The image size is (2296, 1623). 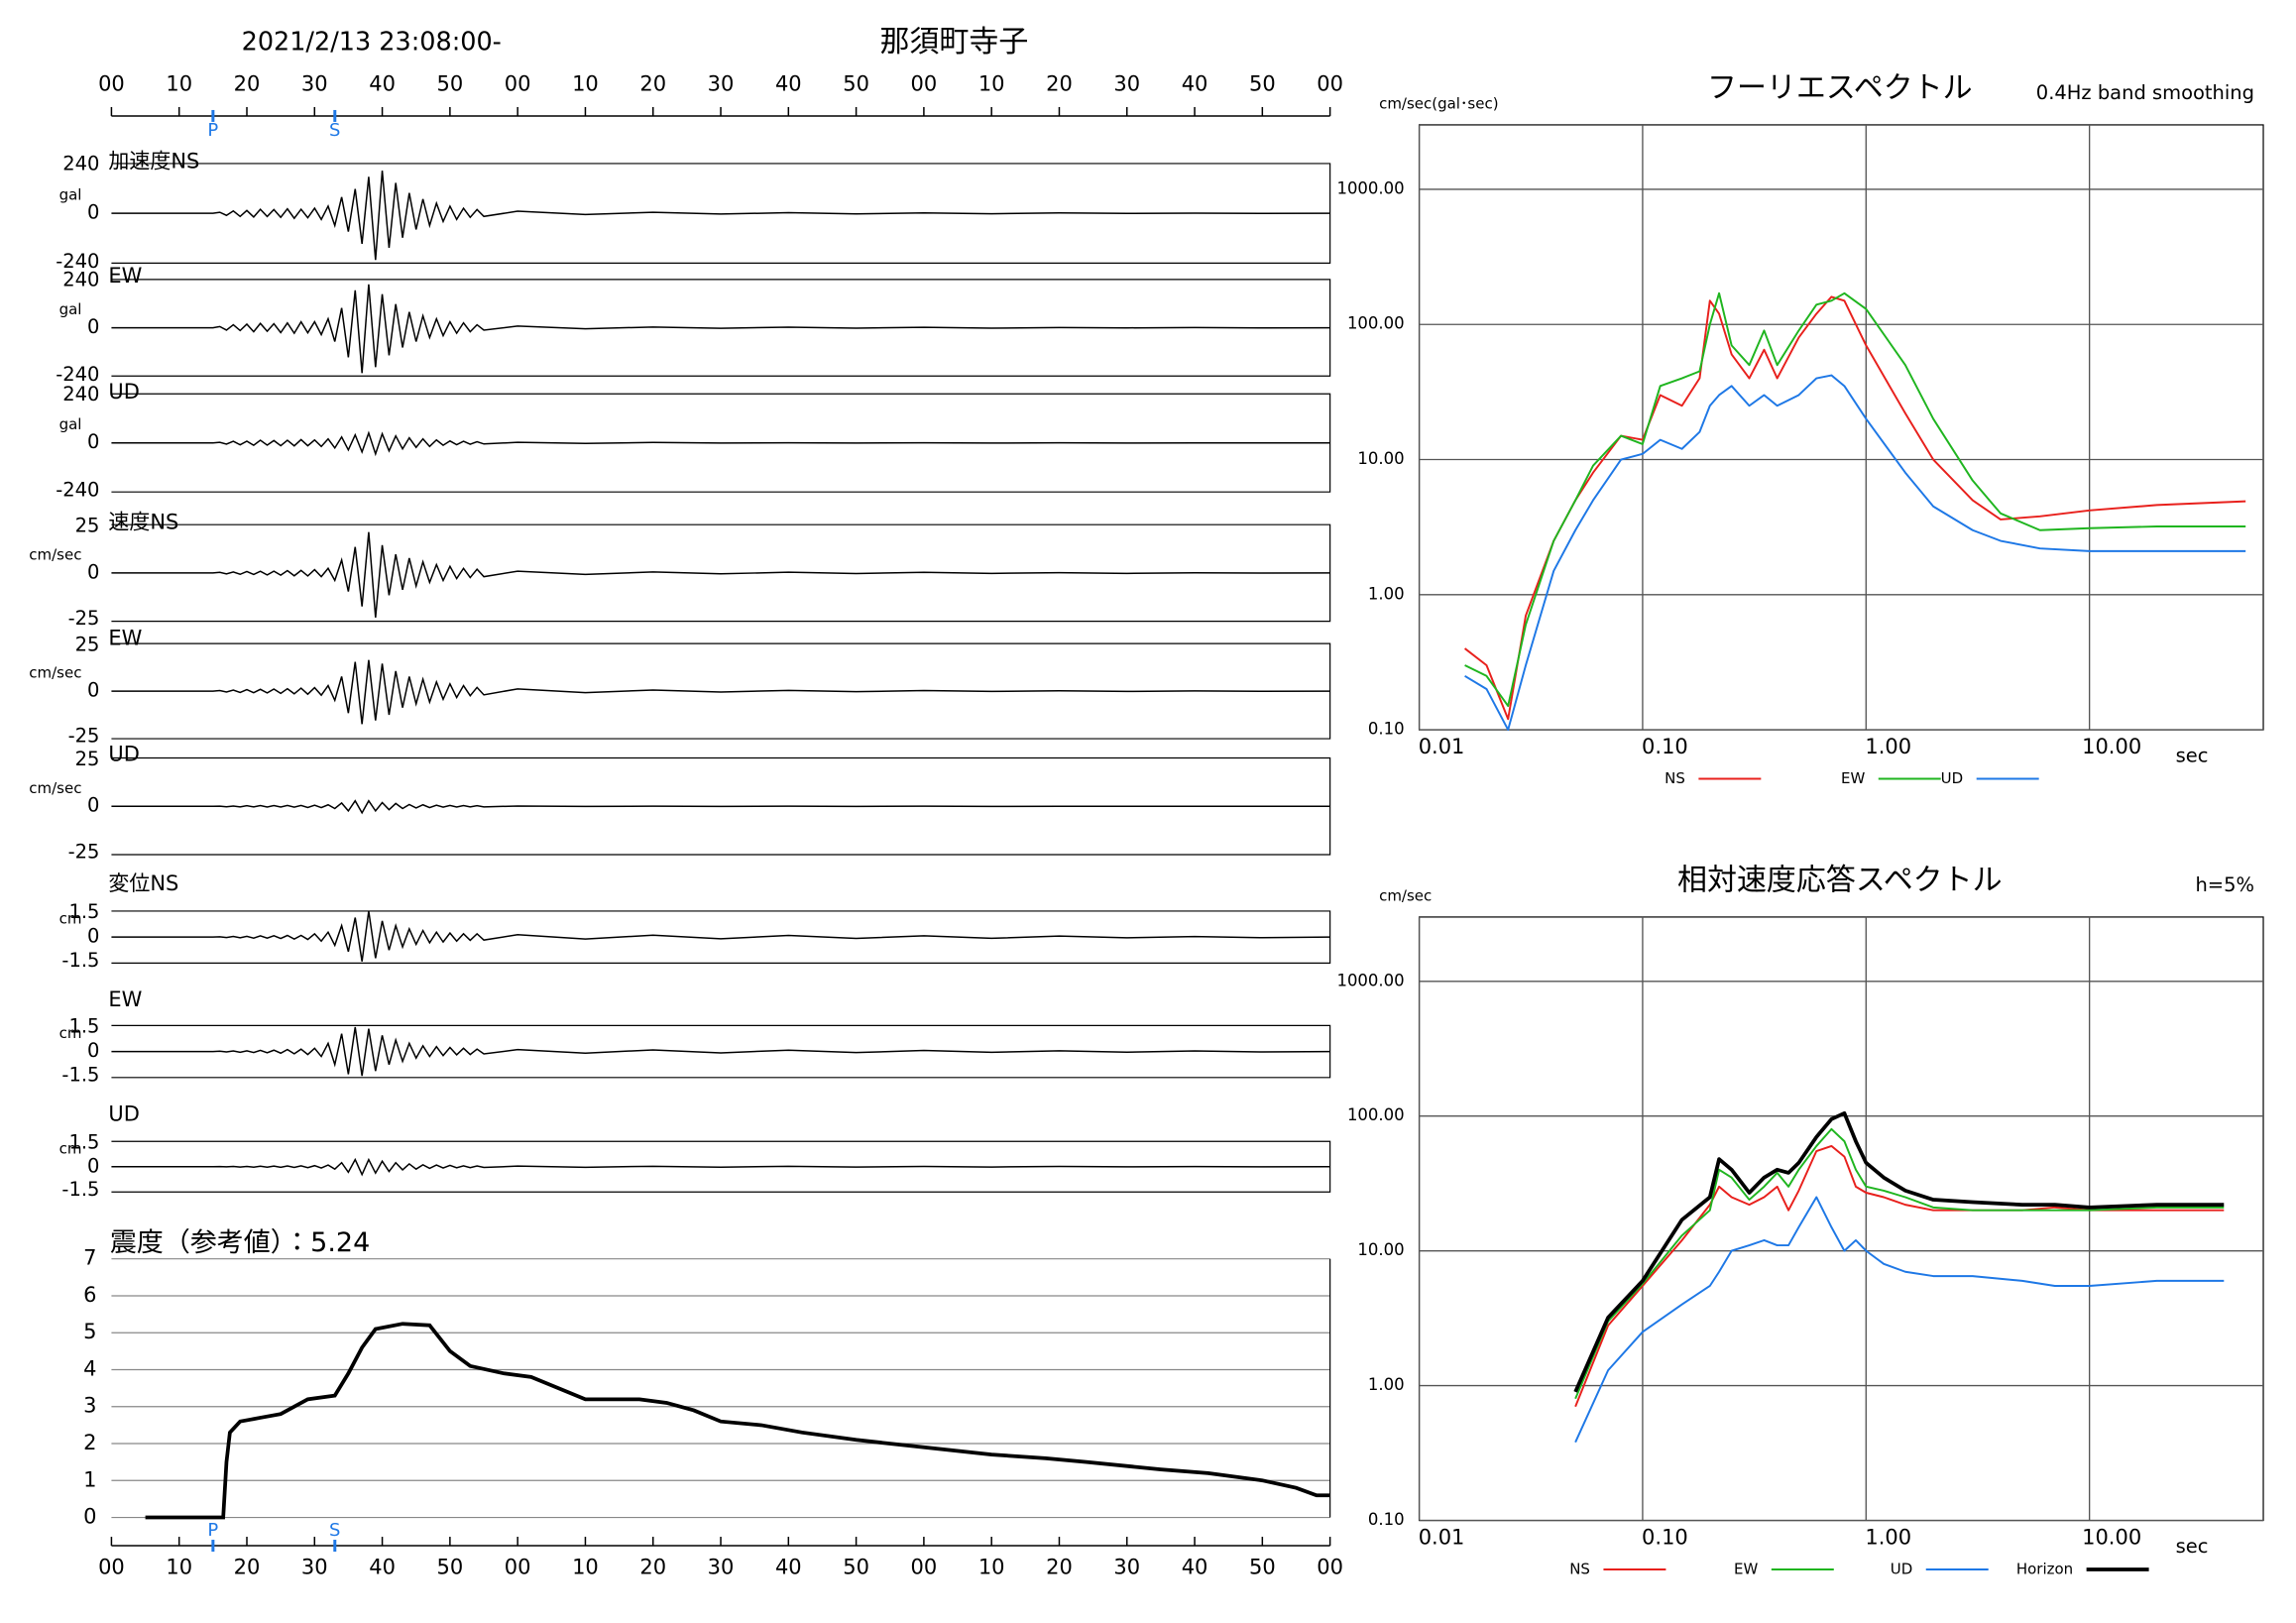 I want to click on x-tick-label: 10.00, so click(x=2112, y=746).